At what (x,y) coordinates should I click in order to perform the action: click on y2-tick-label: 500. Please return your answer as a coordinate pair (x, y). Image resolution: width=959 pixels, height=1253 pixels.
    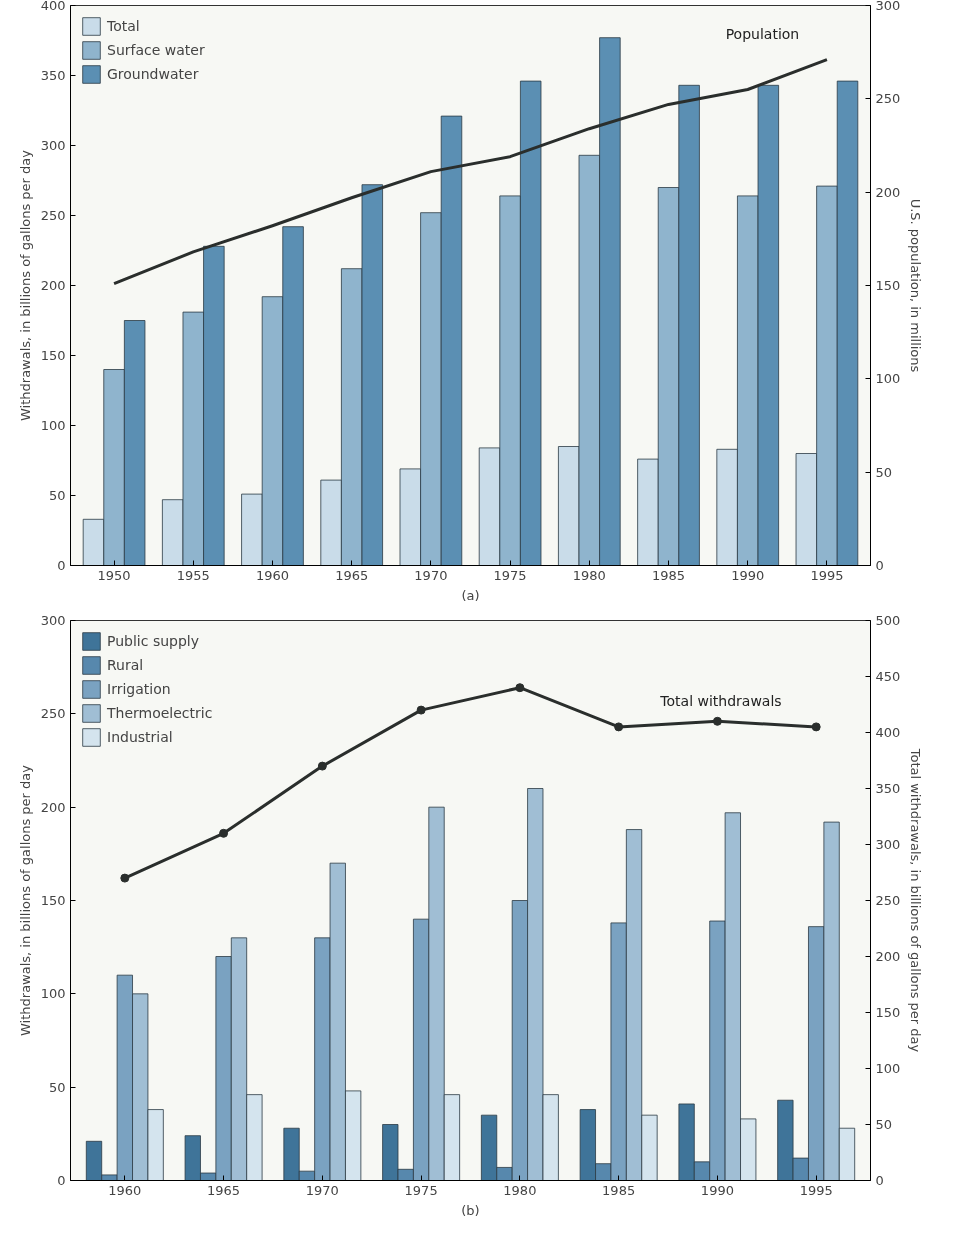
    Looking at the image, I should click on (888, 620).